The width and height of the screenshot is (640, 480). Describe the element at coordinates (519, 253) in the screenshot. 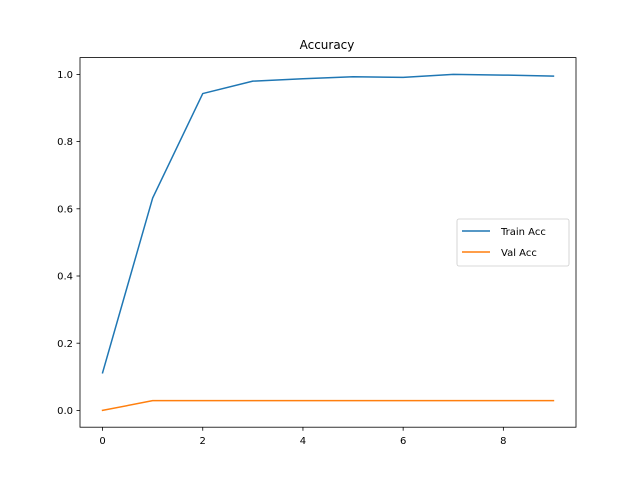

I see `legend-label: Val Acc` at that location.